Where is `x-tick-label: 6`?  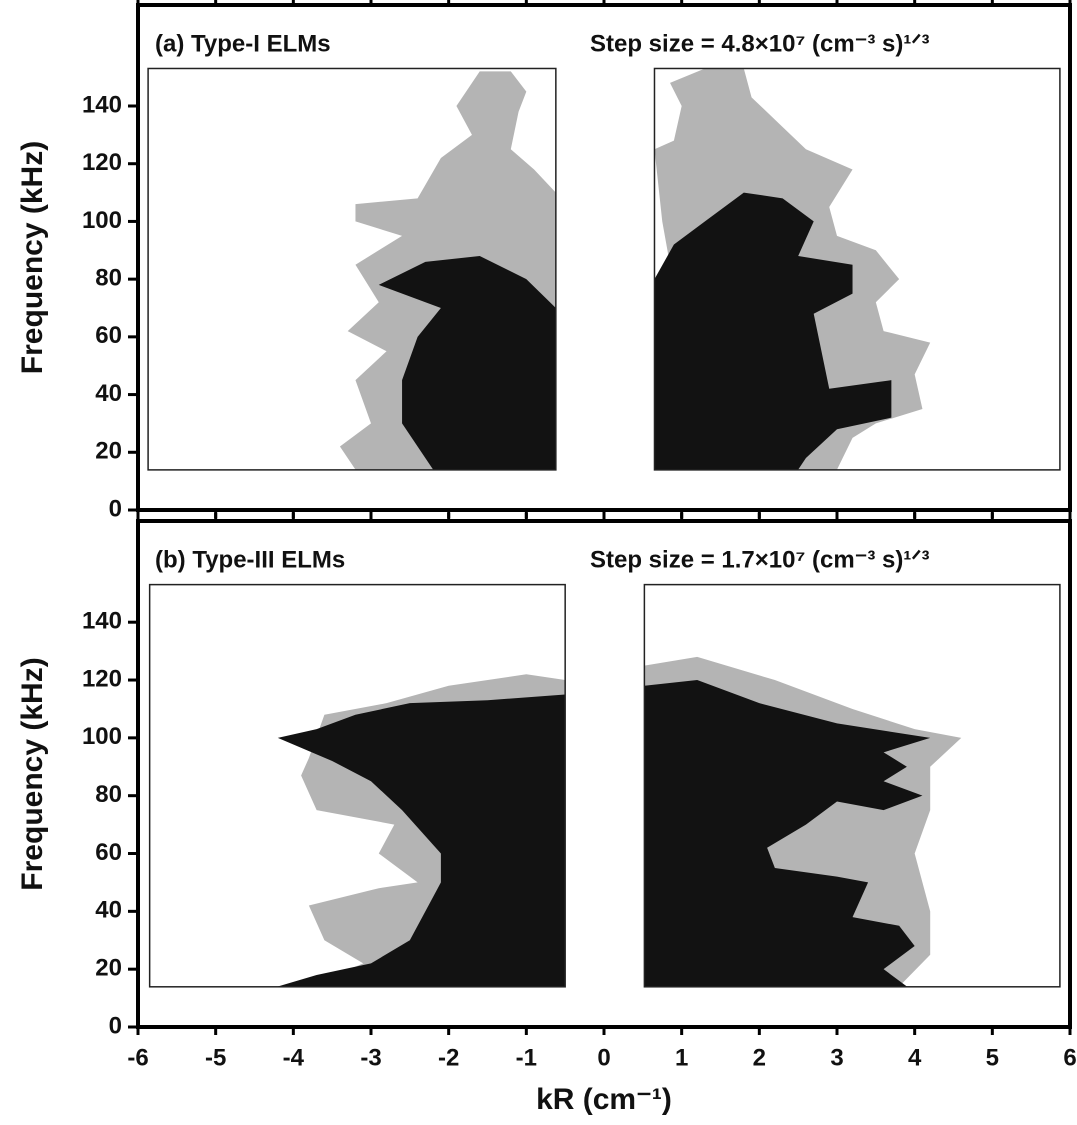 x-tick-label: 6 is located at coordinates (1069, 1057).